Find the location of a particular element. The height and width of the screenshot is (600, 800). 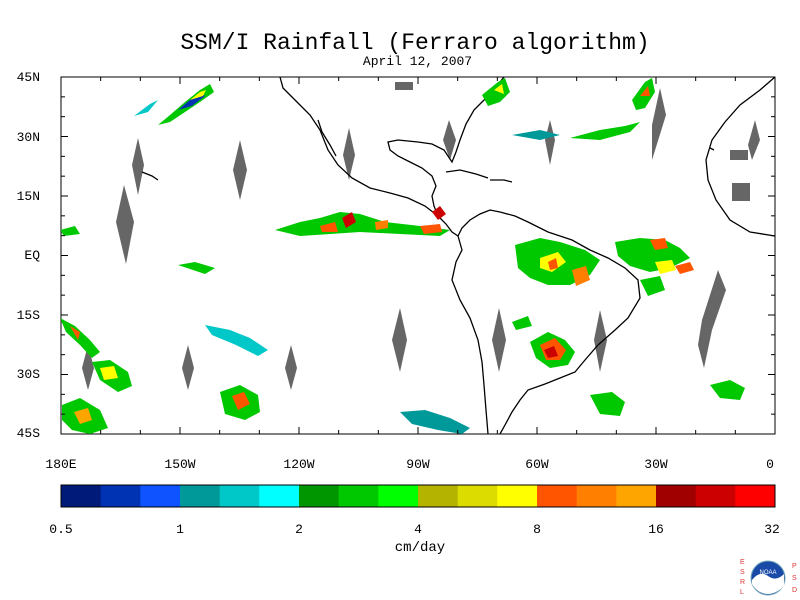

coastline-africa is located at coordinates (740, 157).